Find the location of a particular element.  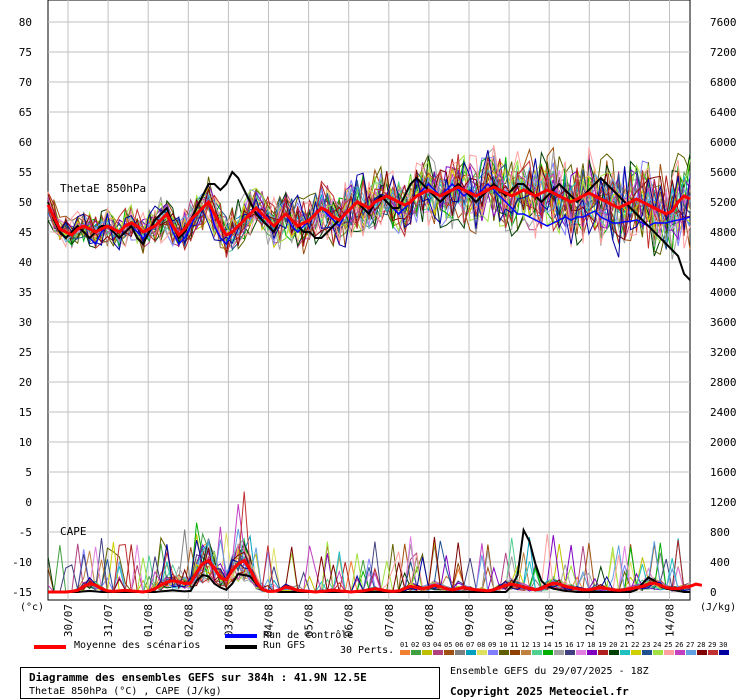

right-tick-label: 6800 is located at coordinates (723, 82).